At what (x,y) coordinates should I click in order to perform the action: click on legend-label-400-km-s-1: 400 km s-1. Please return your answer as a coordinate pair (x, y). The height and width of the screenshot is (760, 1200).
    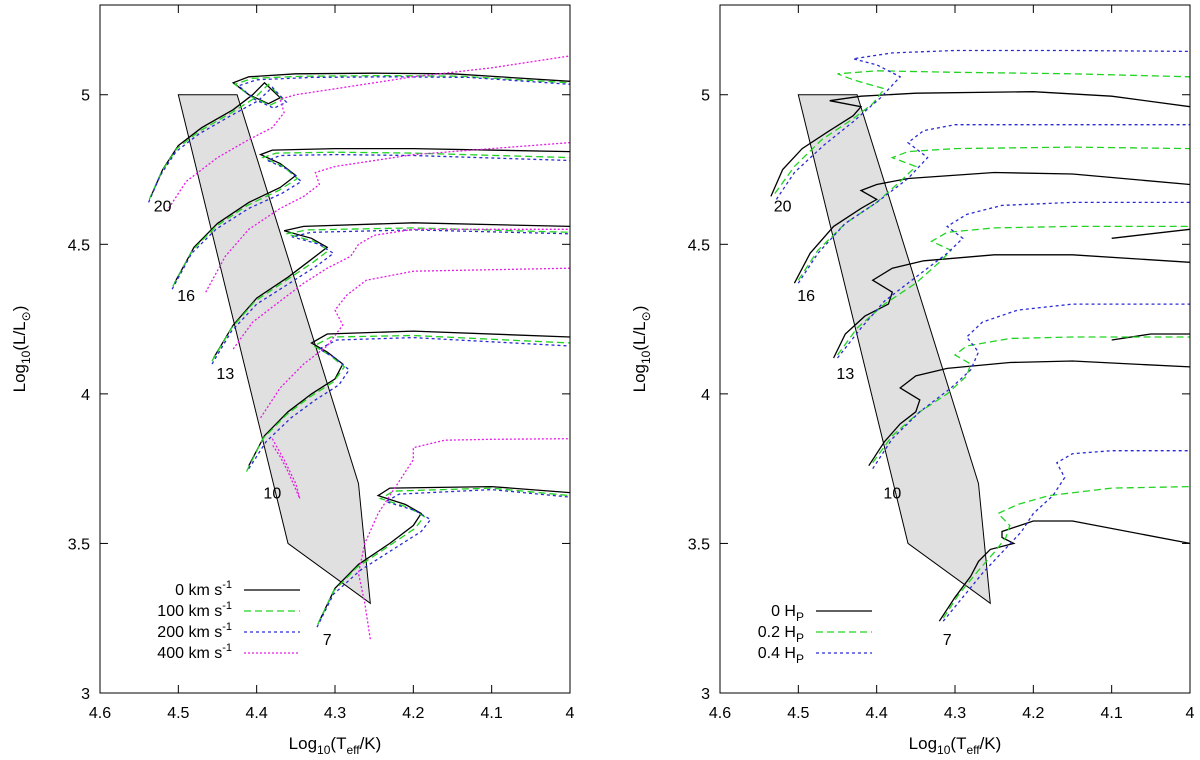
    Looking at the image, I should click on (194, 652).